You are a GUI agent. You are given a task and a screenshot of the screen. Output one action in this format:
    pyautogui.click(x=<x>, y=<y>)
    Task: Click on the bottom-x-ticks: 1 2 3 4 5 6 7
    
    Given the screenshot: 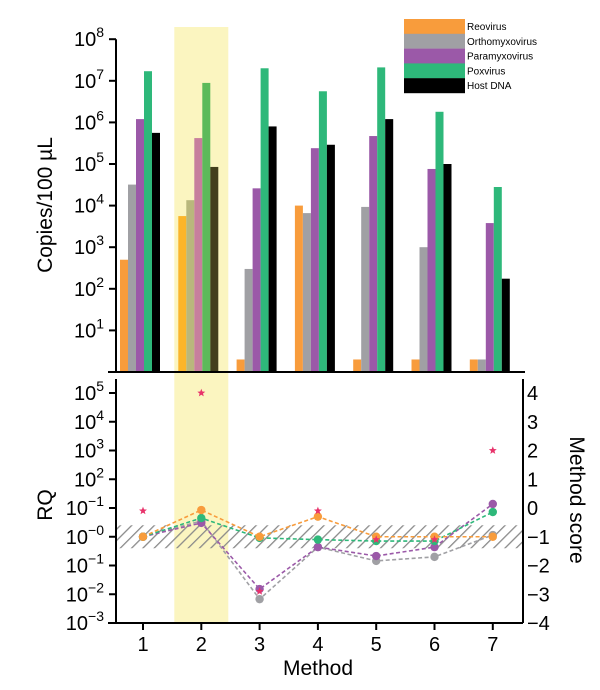 What is the action you would take?
    pyautogui.click(x=317, y=639)
    